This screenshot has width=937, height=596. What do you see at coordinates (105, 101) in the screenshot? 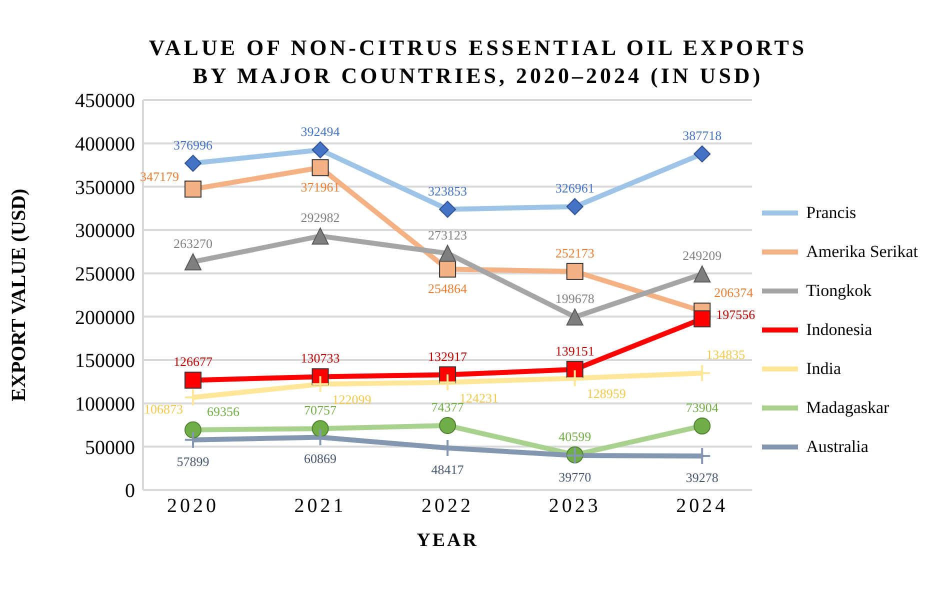
I see `y-tick-label: 450000` at bounding box center [105, 101].